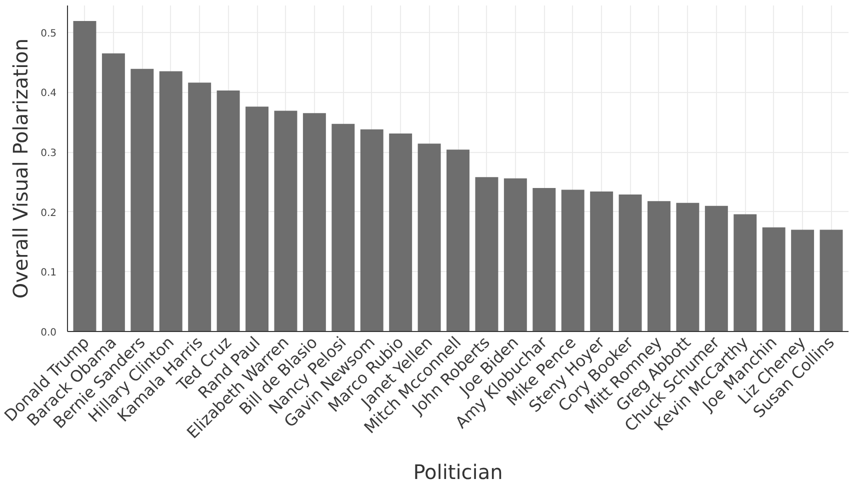 This screenshot has height=486, width=849. What do you see at coordinates (48, 333) in the screenshot?
I see `y-tick-label: 0.0` at bounding box center [48, 333].